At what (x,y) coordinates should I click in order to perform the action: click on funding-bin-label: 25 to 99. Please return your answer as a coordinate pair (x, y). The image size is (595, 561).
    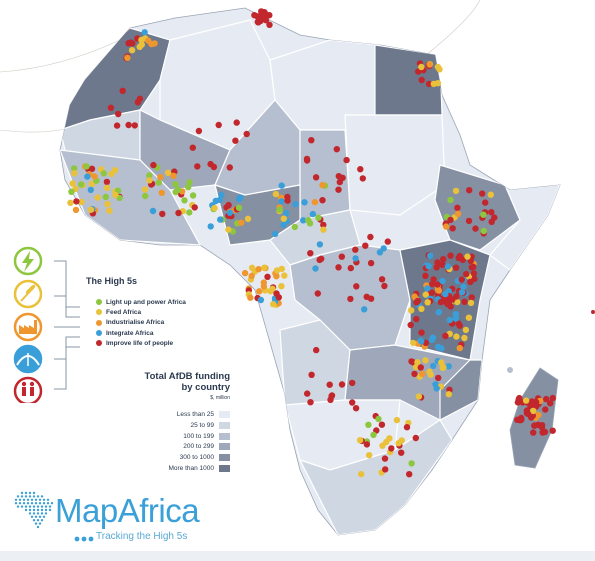
    Looking at the image, I should click on (202, 426).